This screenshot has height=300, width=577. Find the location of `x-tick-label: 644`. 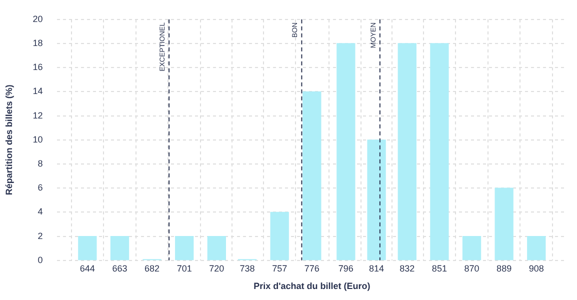

x-tick-label: 644 is located at coordinates (87, 268).